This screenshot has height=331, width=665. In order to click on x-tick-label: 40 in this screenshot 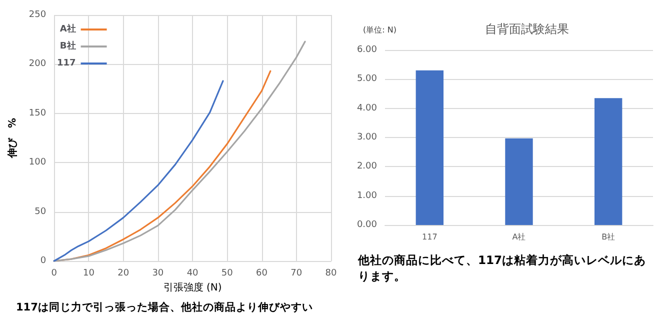, I will do `click(192, 273)`.